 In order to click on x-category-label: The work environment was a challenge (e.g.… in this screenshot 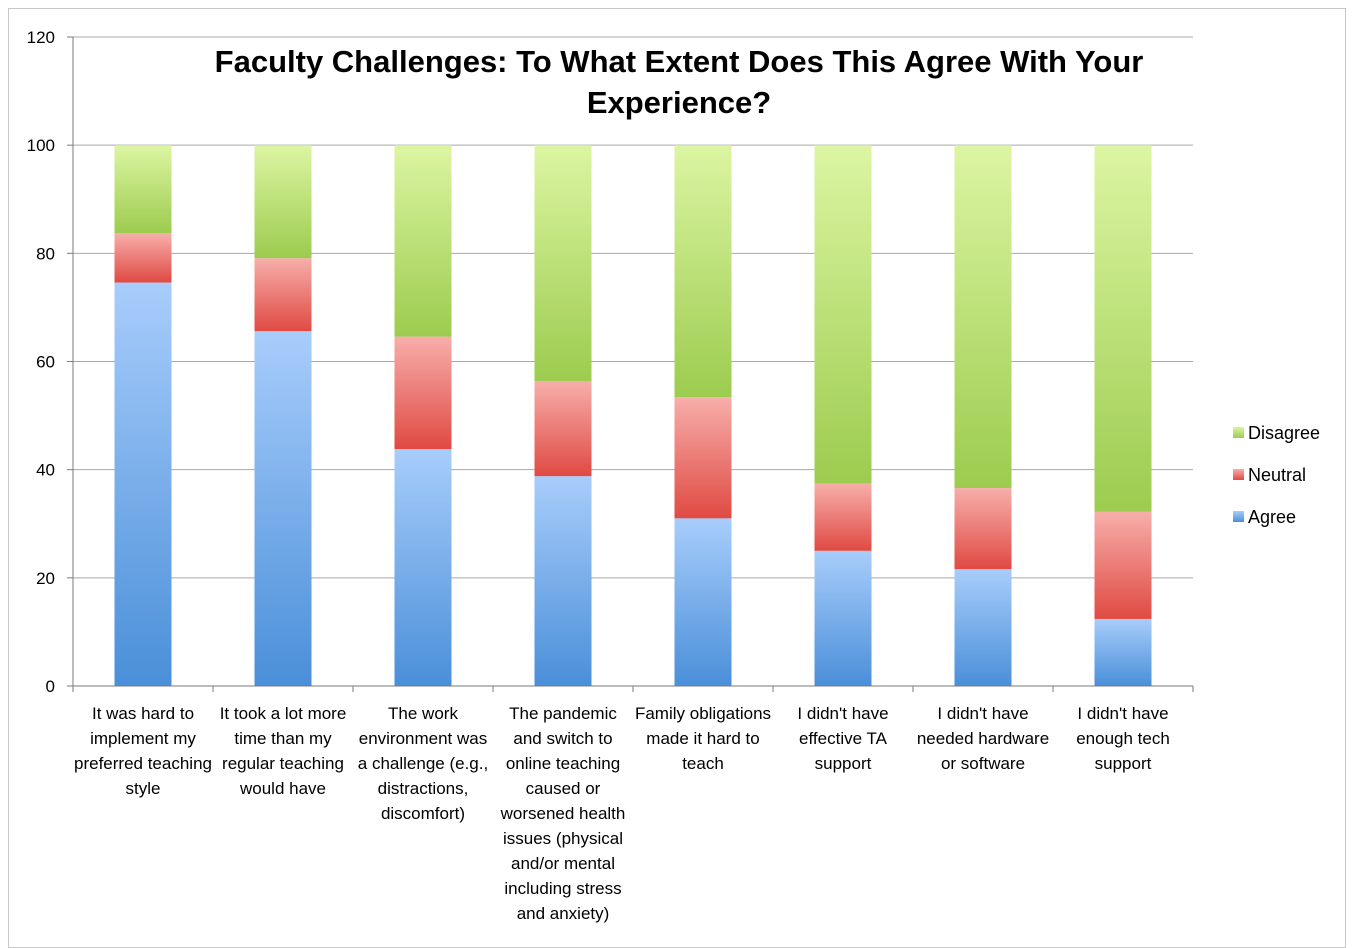, I will do `click(423, 763)`.